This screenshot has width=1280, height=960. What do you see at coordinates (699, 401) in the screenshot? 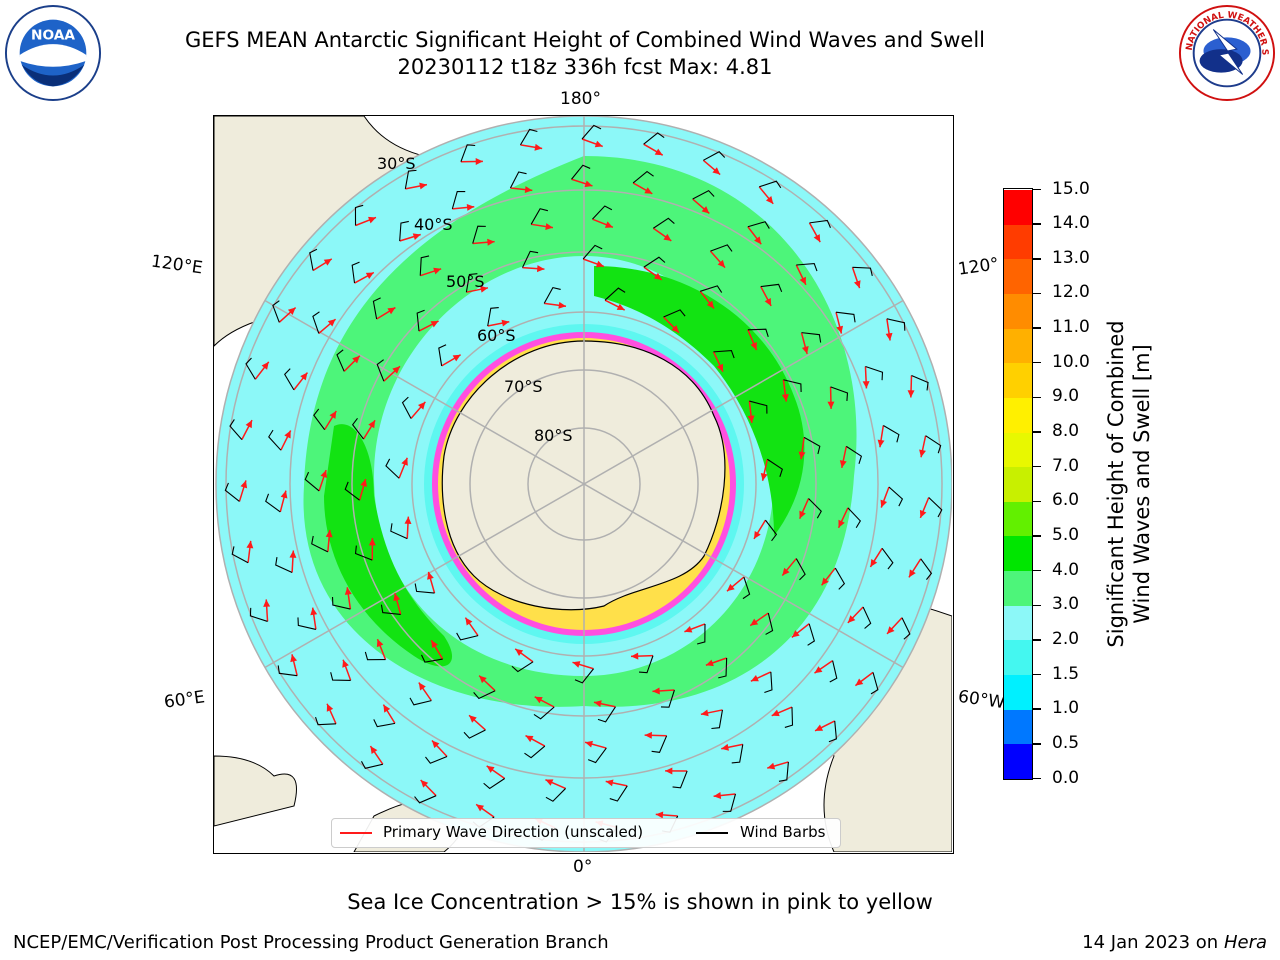
I see `wave-height-patch-4-5m` at bounding box center [699, 401].